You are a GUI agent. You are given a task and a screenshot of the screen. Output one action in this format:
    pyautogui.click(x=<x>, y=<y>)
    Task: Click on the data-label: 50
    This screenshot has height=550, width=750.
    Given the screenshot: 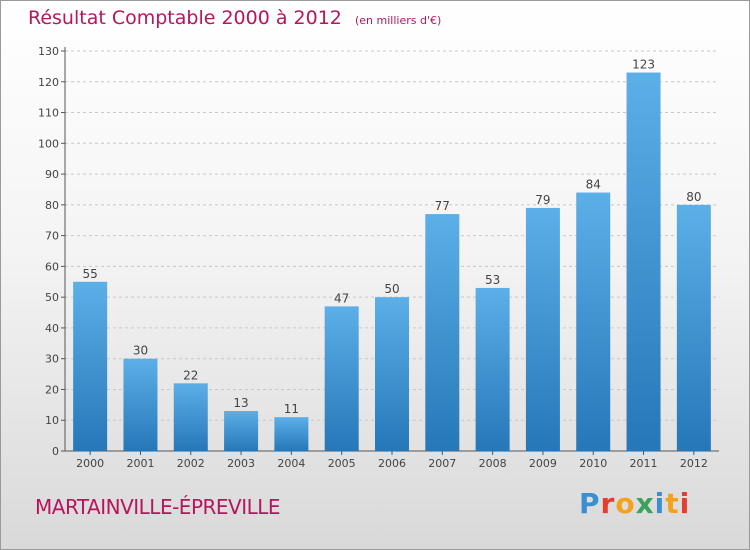 What is the action you would take?
    pyautogui.click(x=391, y=289)
    